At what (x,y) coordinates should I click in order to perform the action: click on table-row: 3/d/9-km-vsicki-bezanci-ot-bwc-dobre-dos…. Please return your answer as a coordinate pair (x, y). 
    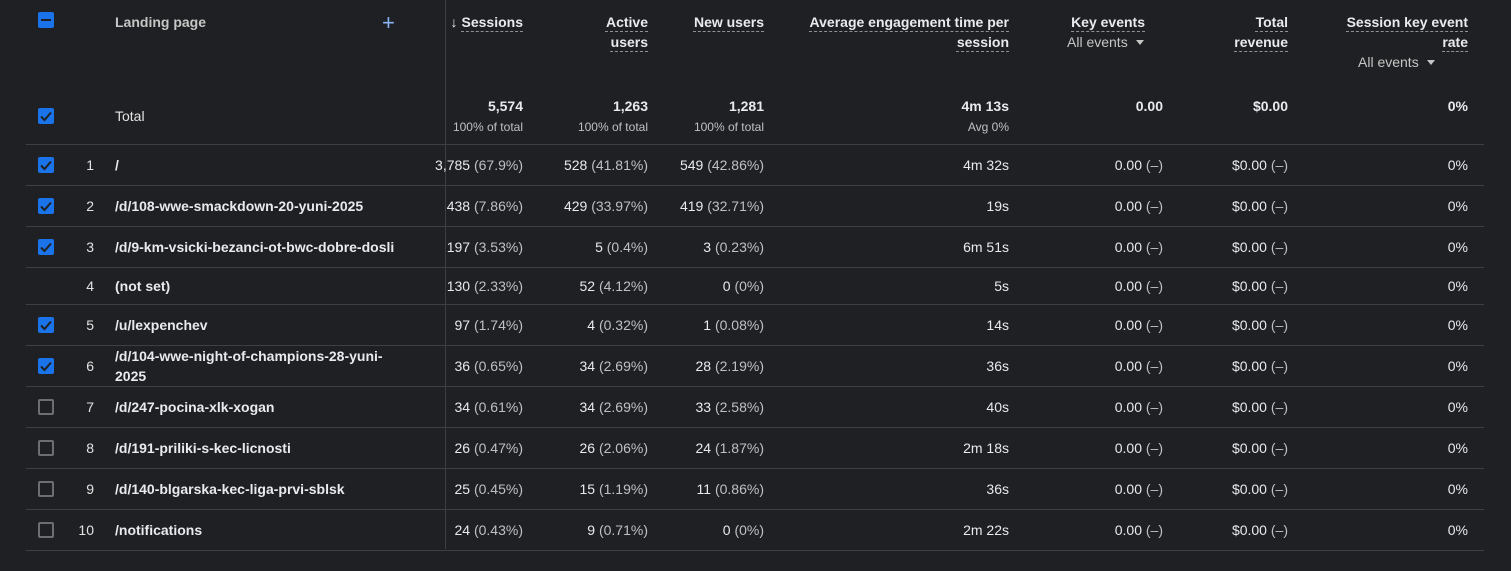
    Looking at the image, I should click on (755, 247).